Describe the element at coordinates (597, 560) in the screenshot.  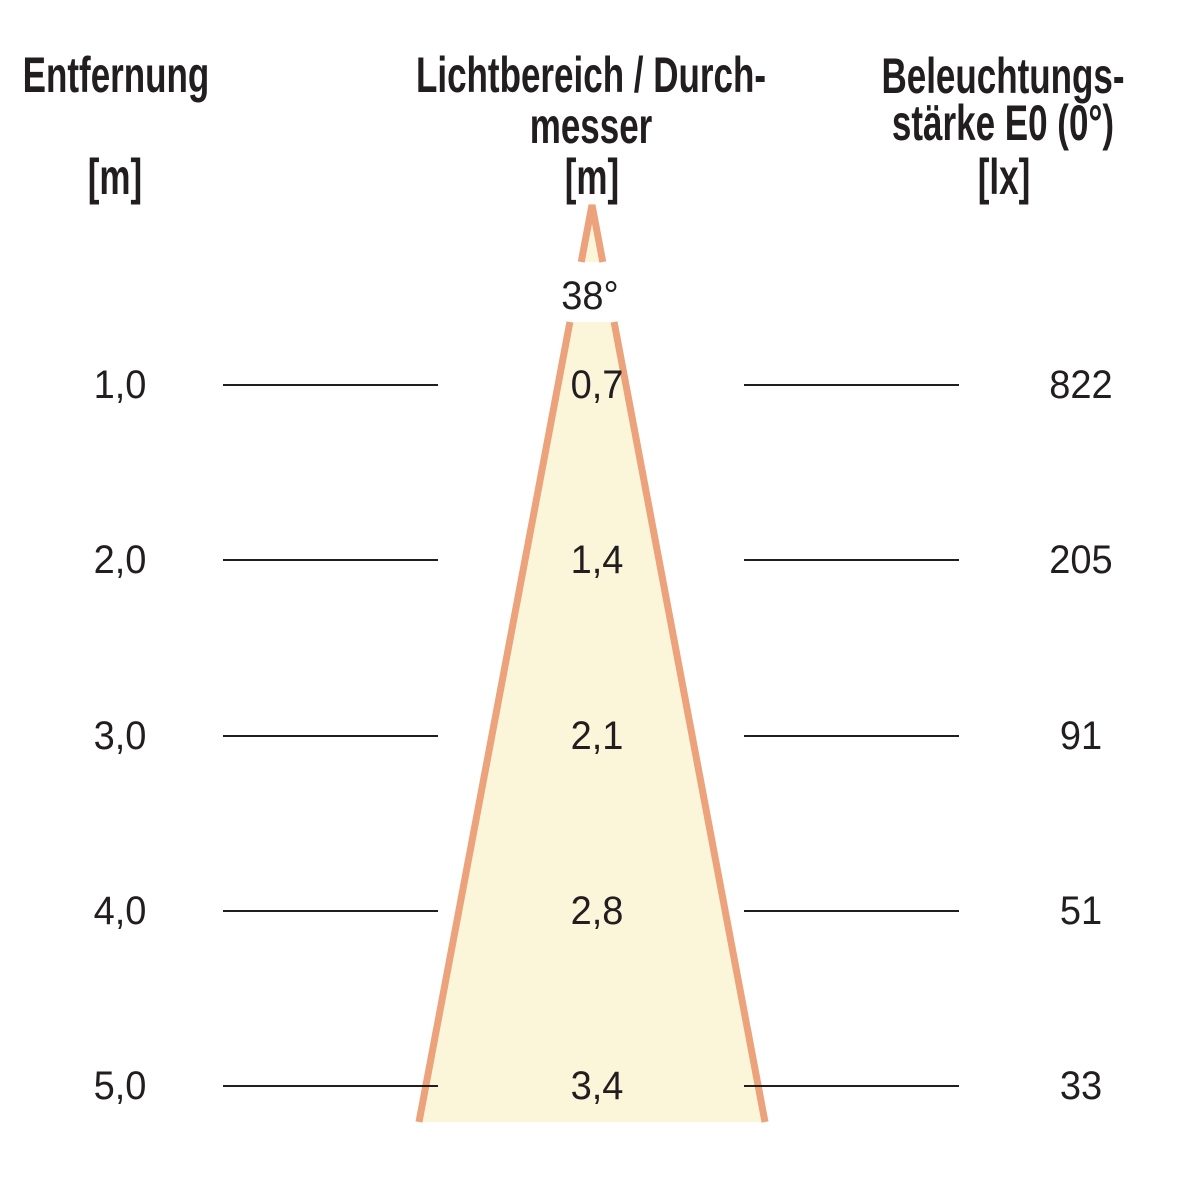
I see `diameter-value: 1,4` at that location.